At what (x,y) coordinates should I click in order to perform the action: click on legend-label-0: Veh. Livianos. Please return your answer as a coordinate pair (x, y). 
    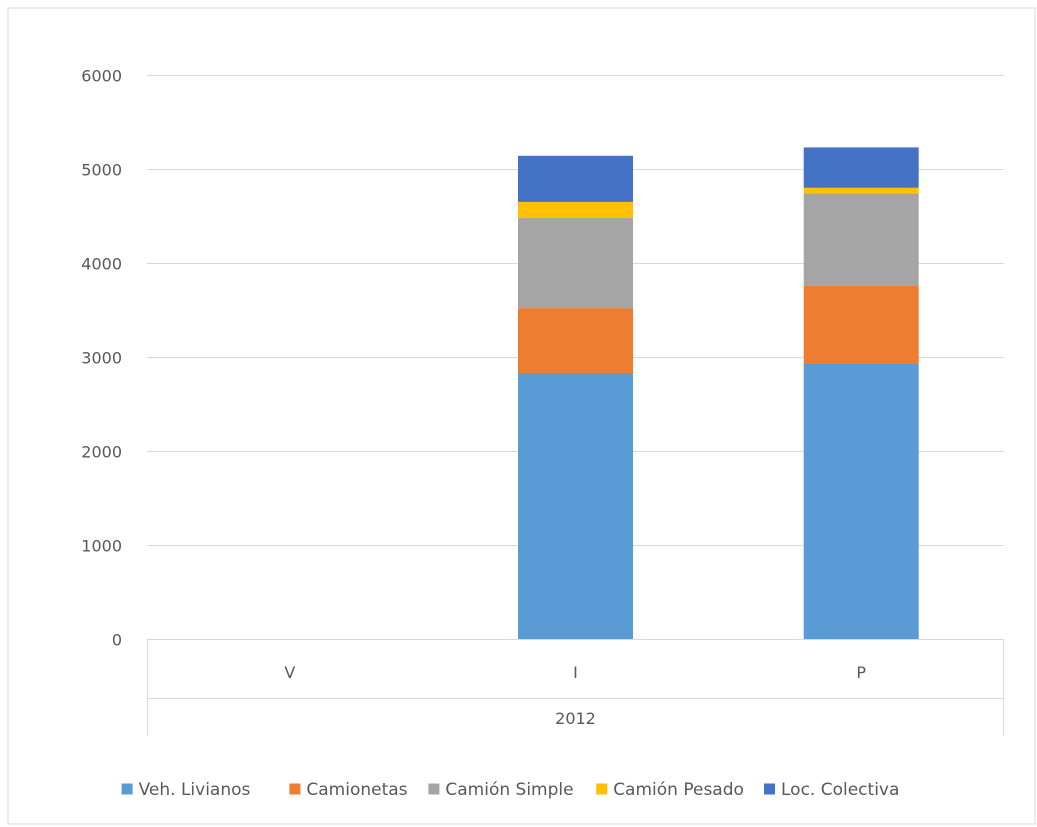
    Looking at the image, I should click on (195, 790).